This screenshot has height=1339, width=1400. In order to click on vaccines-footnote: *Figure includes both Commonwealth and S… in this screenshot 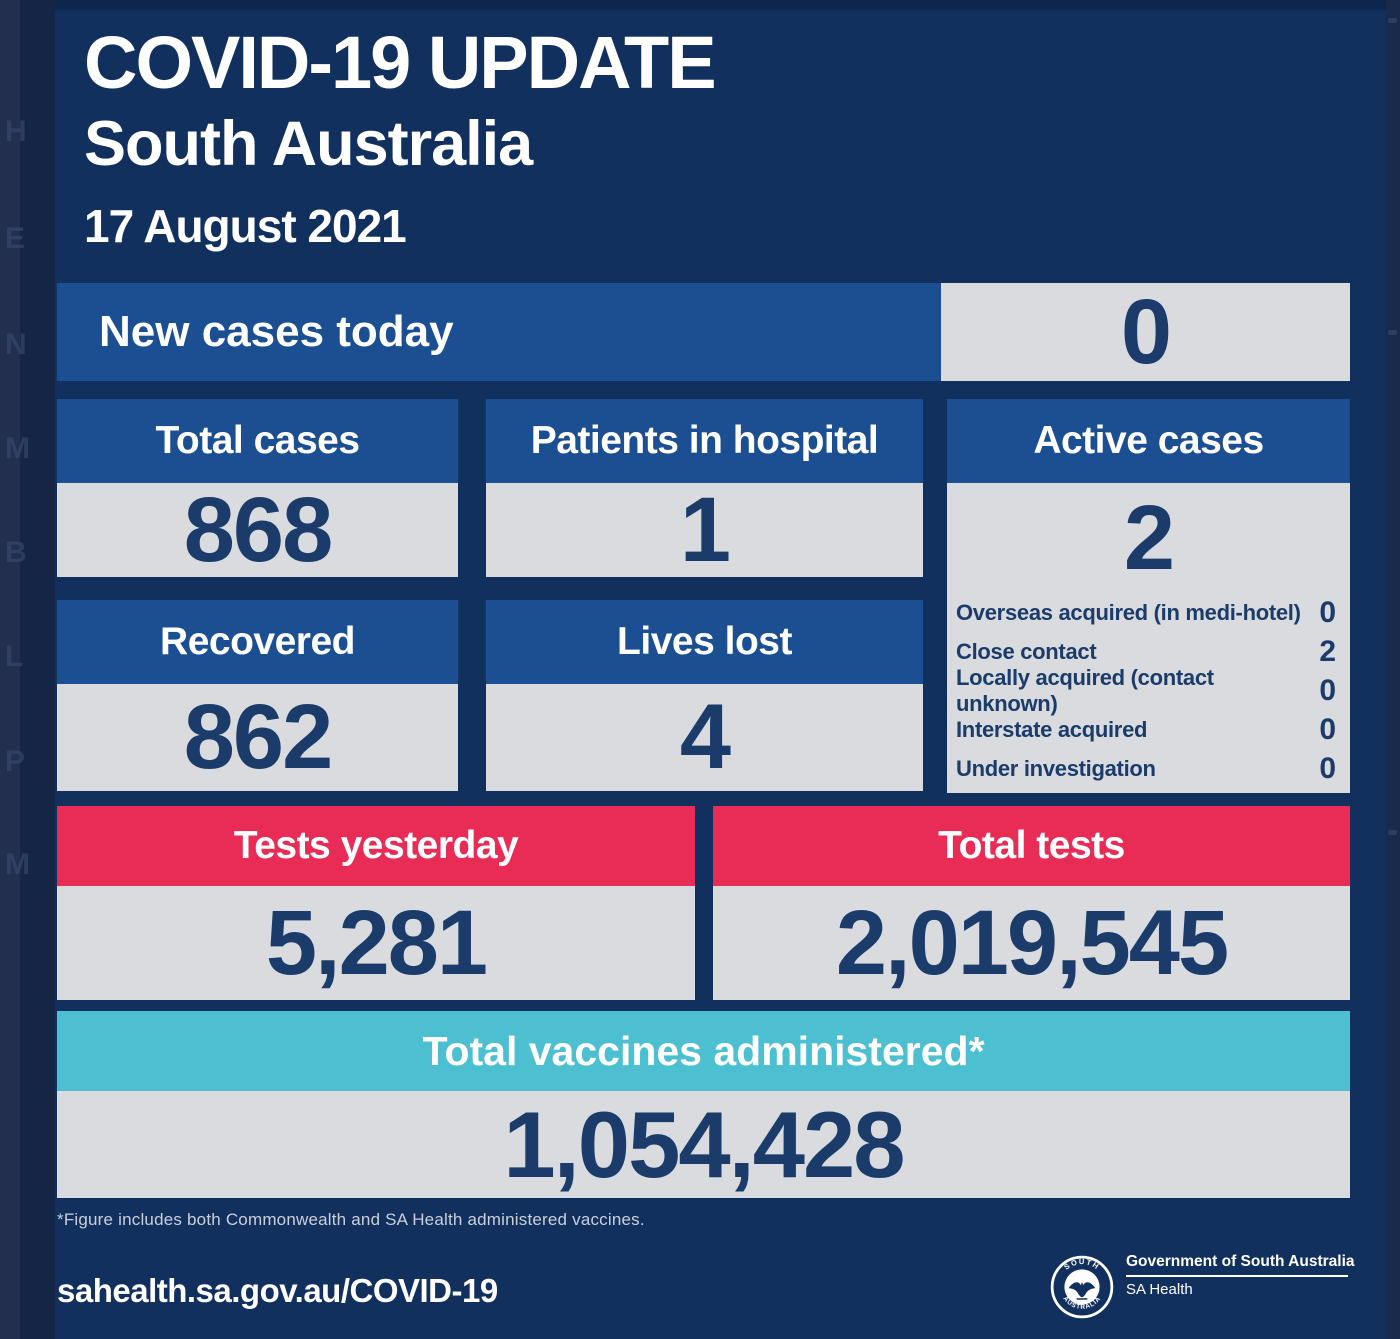, I will do `click(351, 1219)`.